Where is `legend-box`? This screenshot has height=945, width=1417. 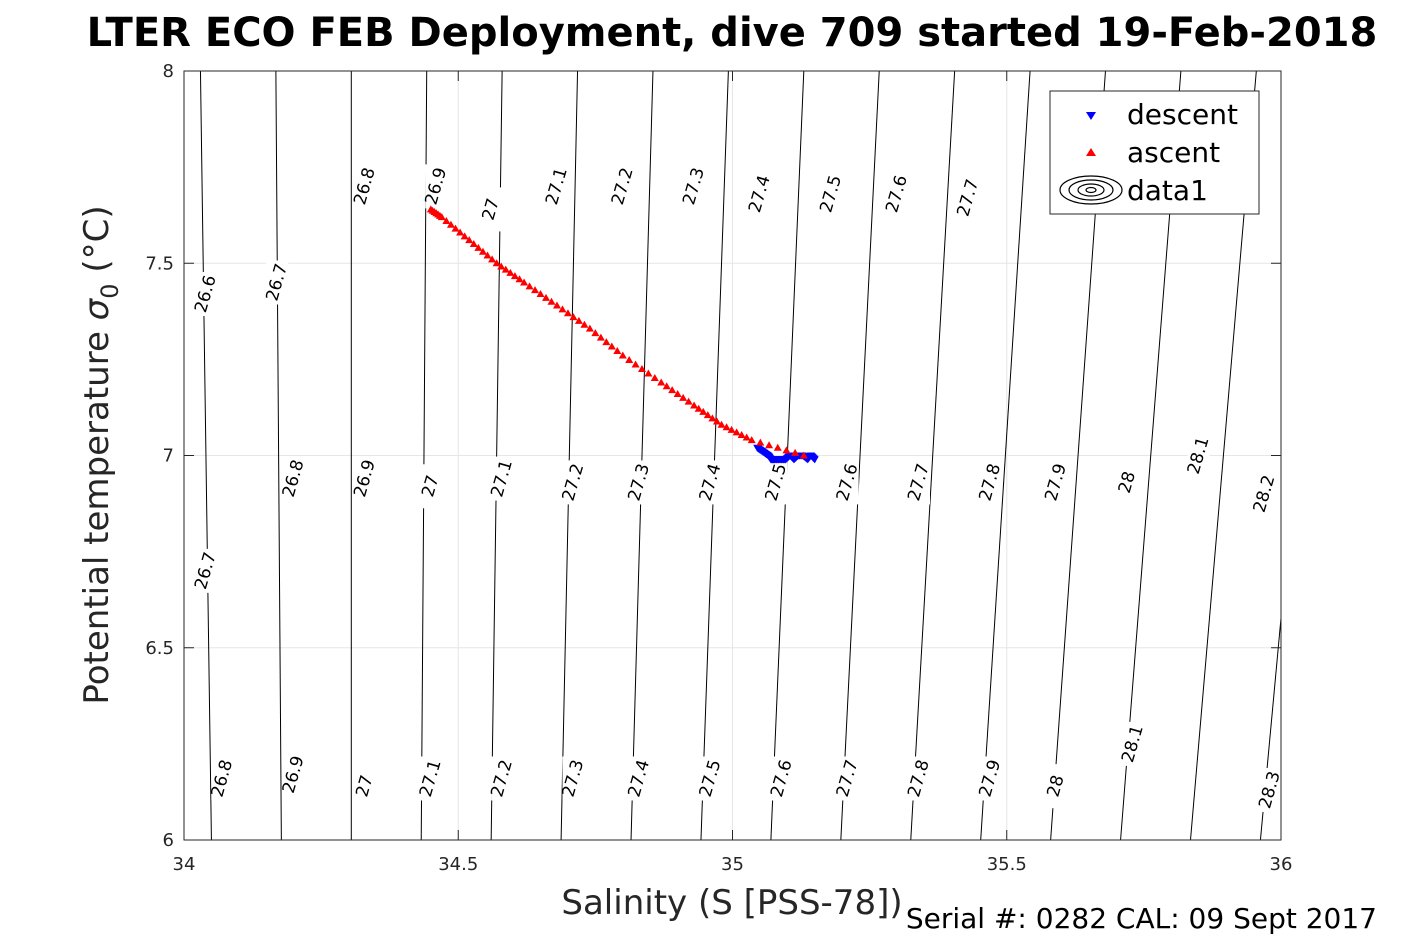 legend-box is located at coordinates (1154, 152).